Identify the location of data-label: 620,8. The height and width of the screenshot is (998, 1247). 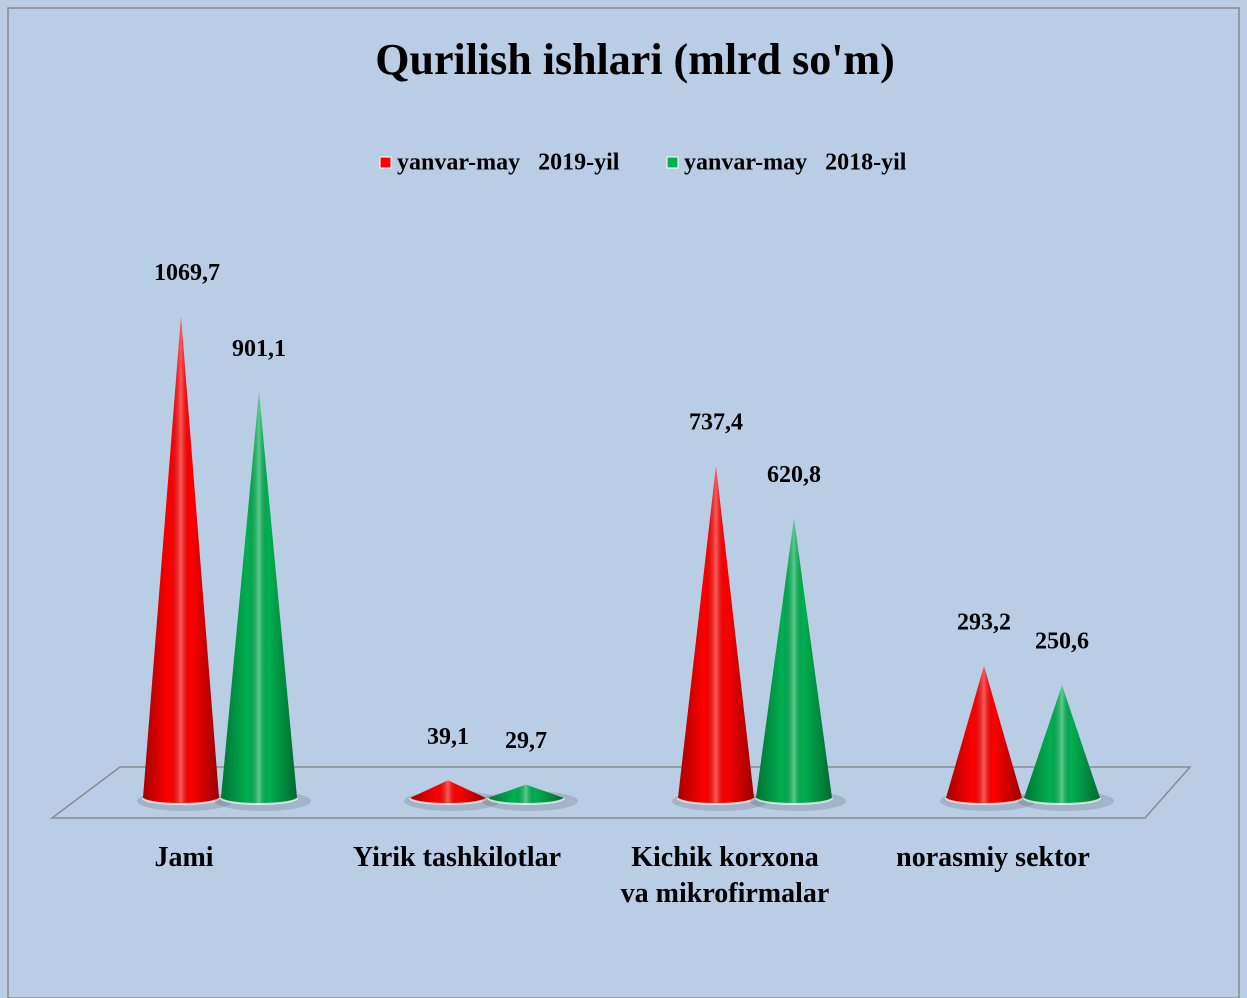
(794, 475).